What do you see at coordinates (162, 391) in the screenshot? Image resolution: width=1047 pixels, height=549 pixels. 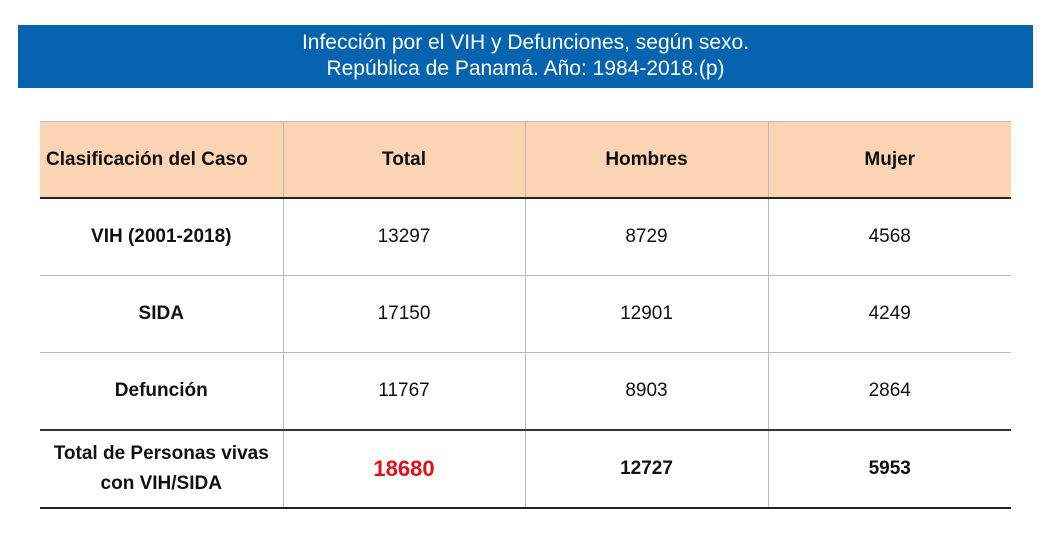 I see `row-label: Defunción` at bounding box center [162, 391].